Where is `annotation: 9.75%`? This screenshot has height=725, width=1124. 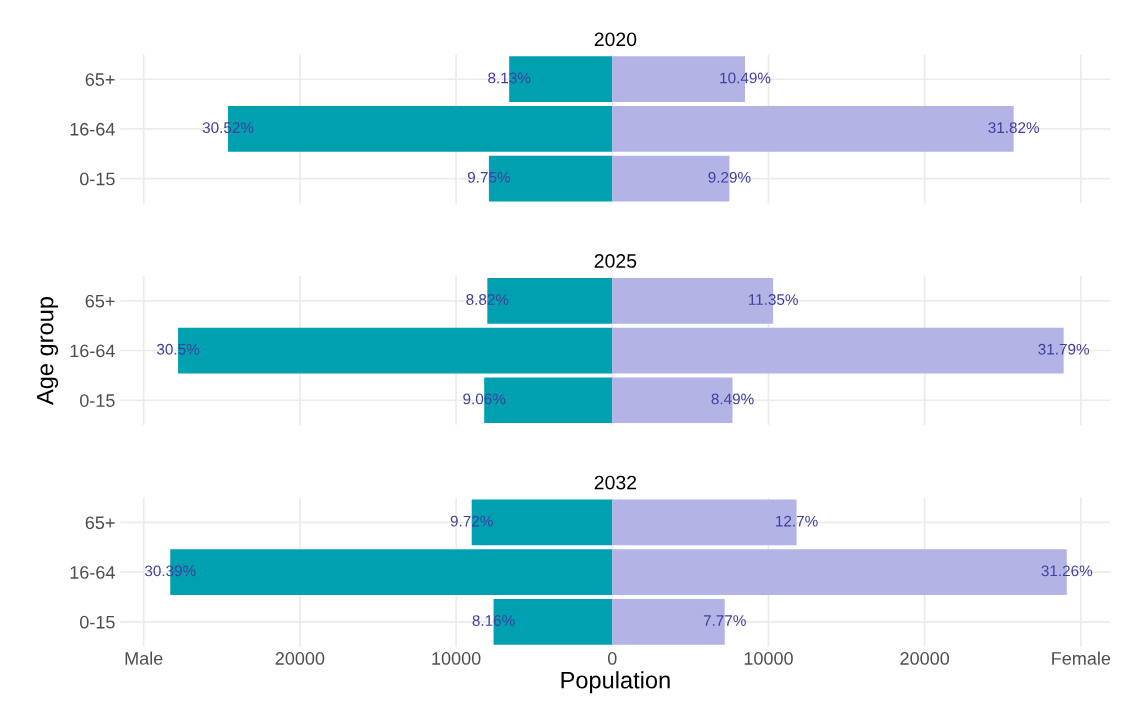
annotation: 9.75% is located at coordinates (488, 177).